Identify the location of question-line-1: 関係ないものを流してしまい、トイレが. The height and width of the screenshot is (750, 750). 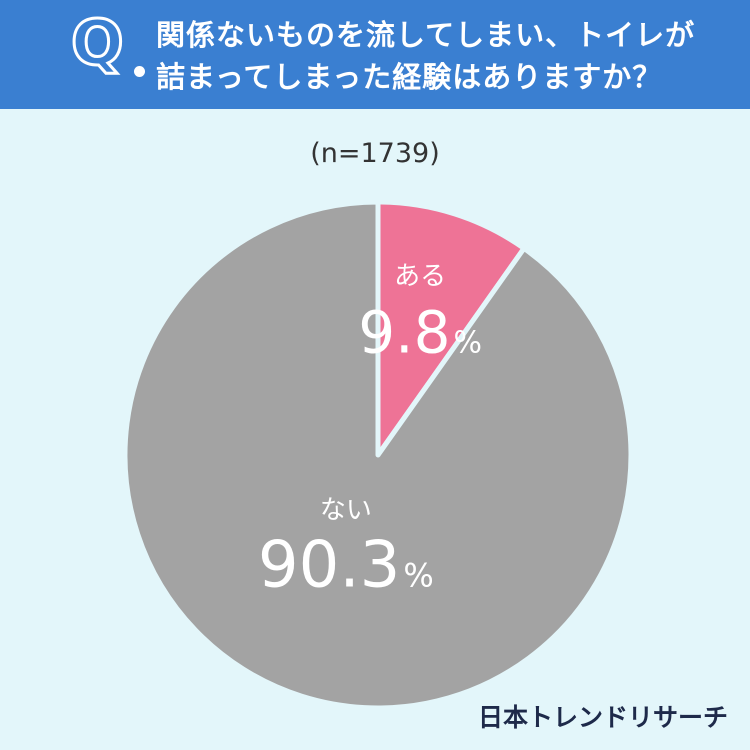
(426, 35).